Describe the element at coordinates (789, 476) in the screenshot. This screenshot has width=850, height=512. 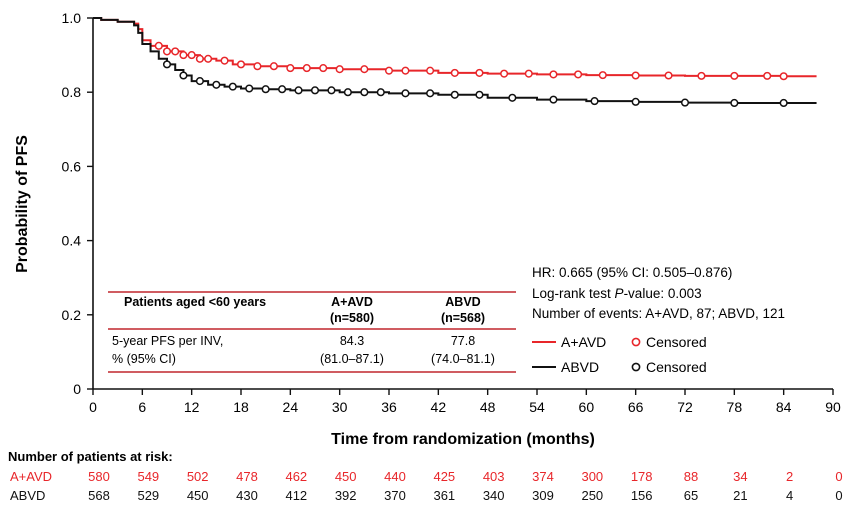
I see `risk-value-aavd: 2` at that location.